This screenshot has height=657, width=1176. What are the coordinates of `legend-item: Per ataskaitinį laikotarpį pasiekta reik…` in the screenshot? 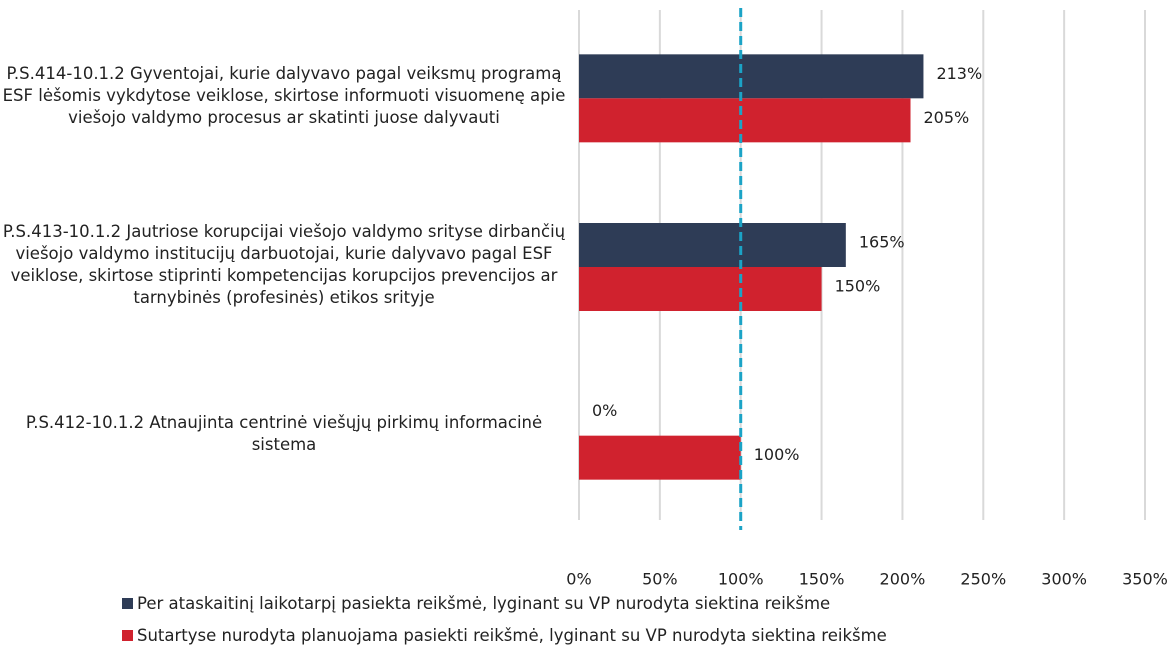 It's located at (476, 603).